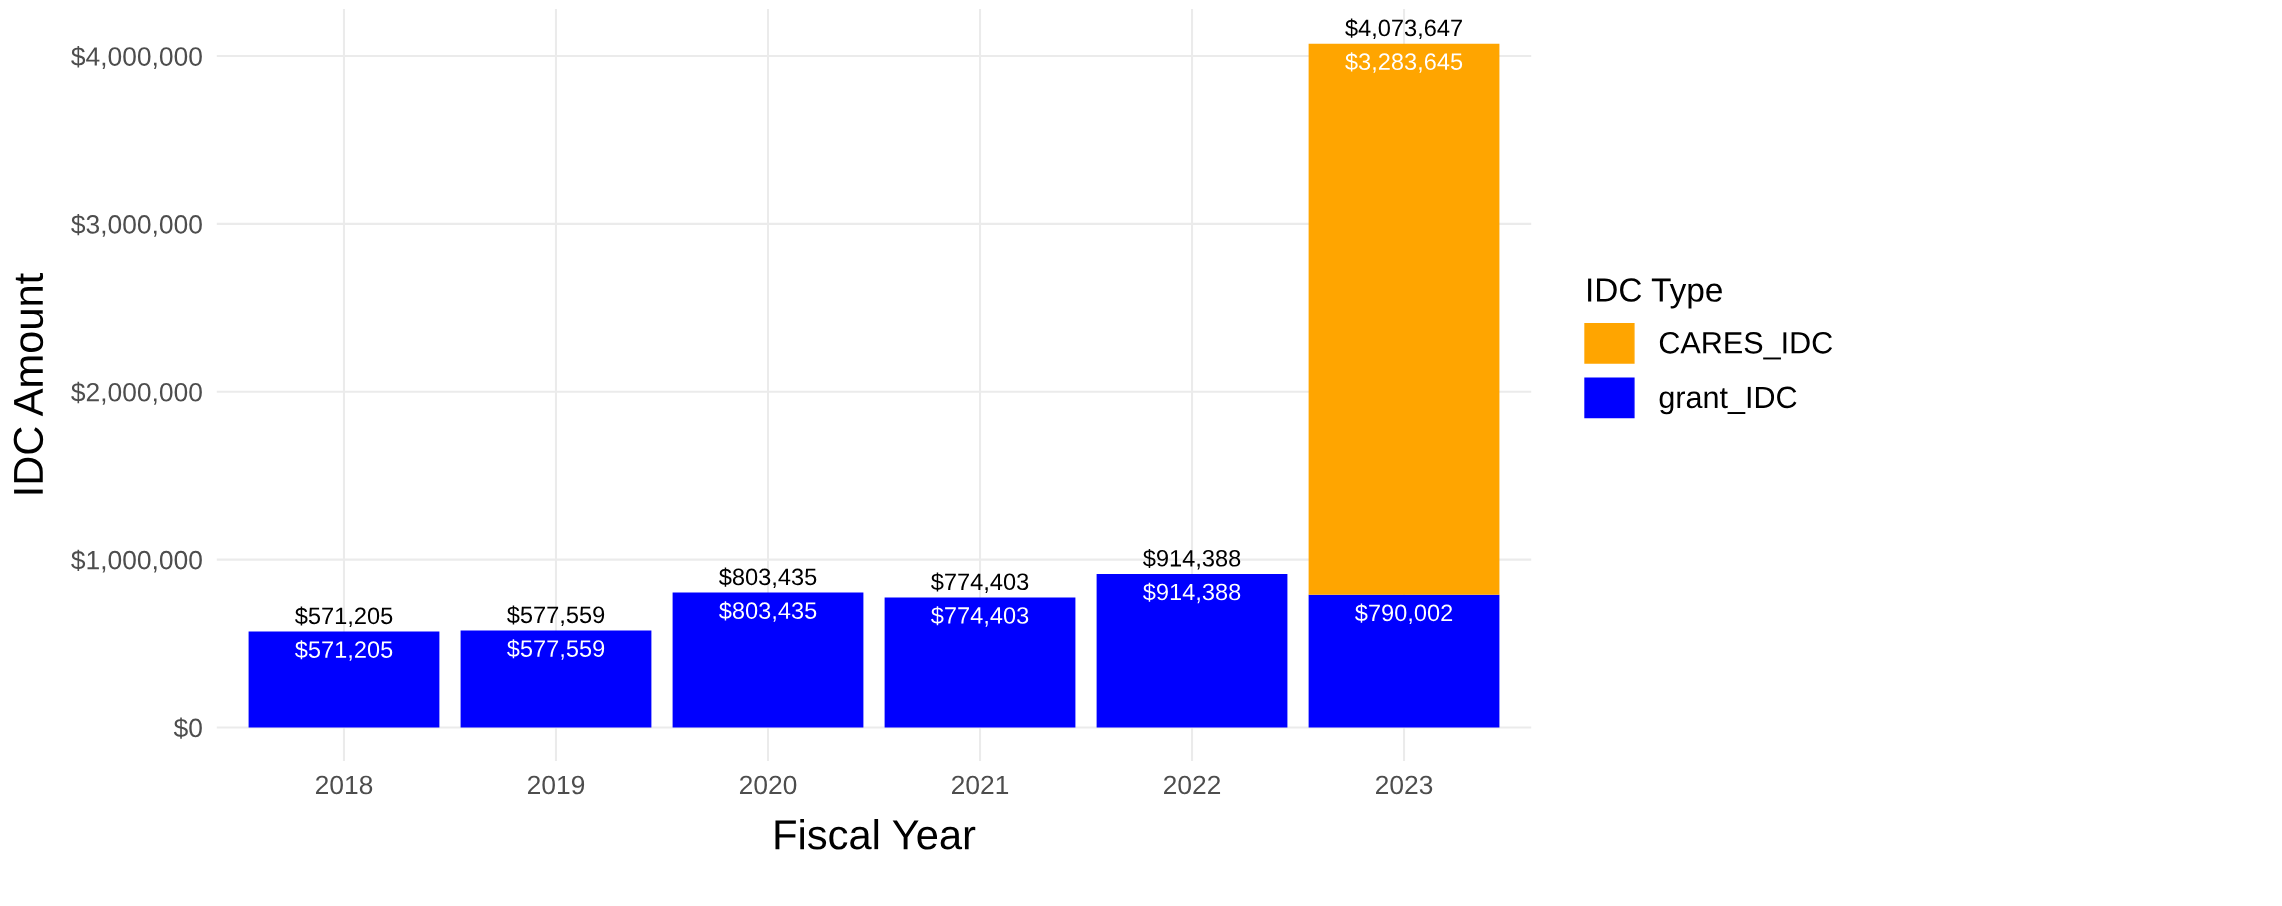 This screenshot has width=2282, height=906. I want to click on x-tick-label: 2019, so click(556, 785).